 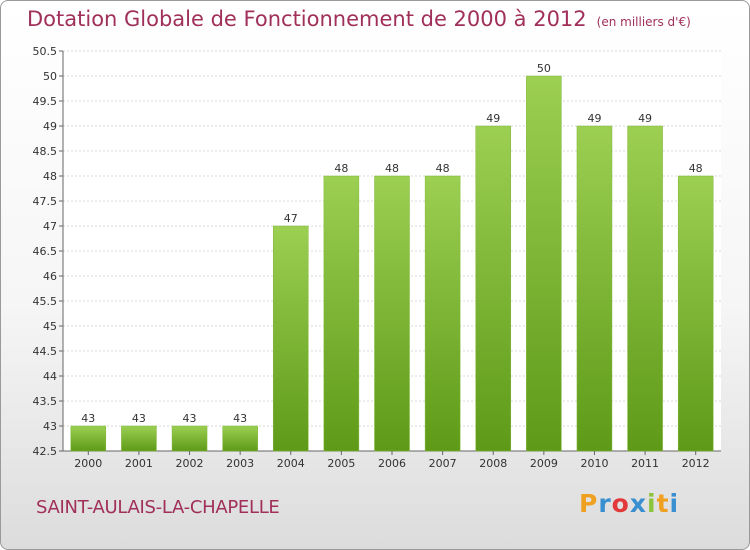 What do you see at coordinates (50, 326) in the screenshot?
I see `y-tick-label: 45` at bounding box center [50, 326].